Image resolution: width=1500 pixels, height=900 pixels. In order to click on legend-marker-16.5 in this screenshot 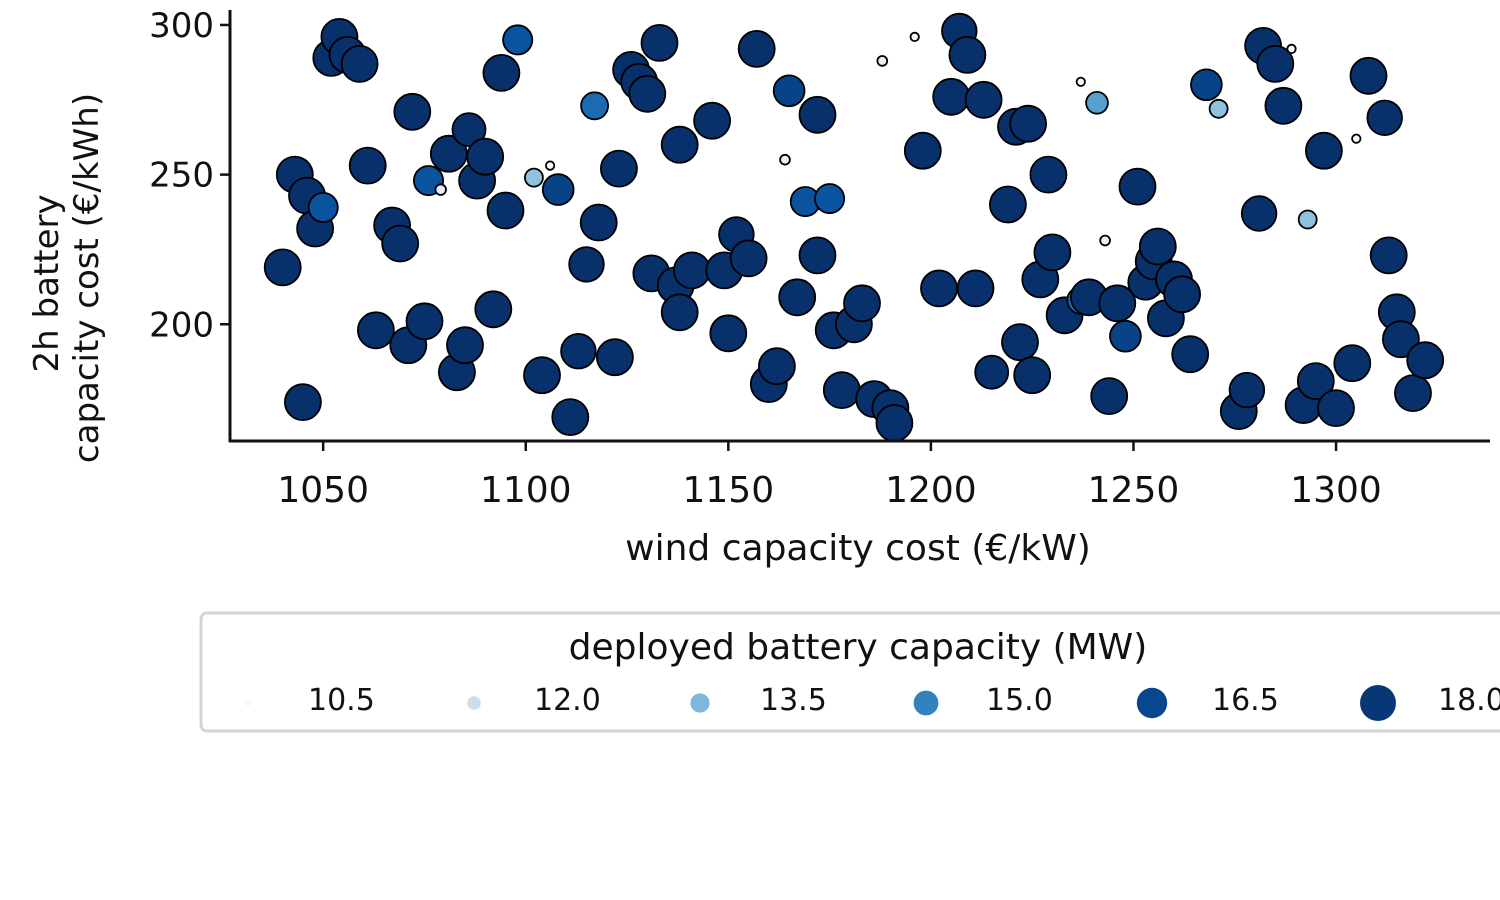, I will do `click(1152, 703)`.